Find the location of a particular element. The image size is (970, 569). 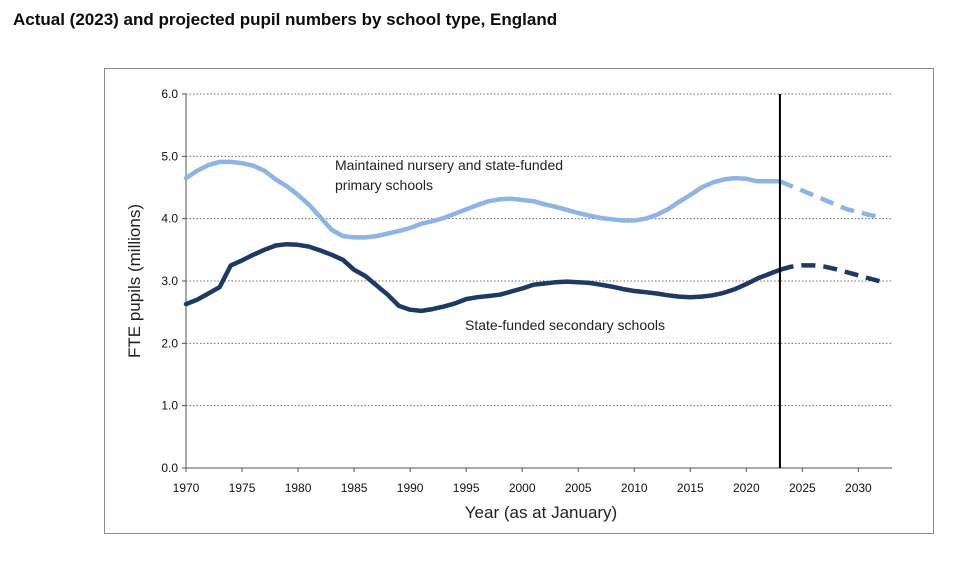

y-tick-labels: 0.0 1.0 2.0 3.0 4.0 5.0 6.0 is located at coordinates (169, 281).